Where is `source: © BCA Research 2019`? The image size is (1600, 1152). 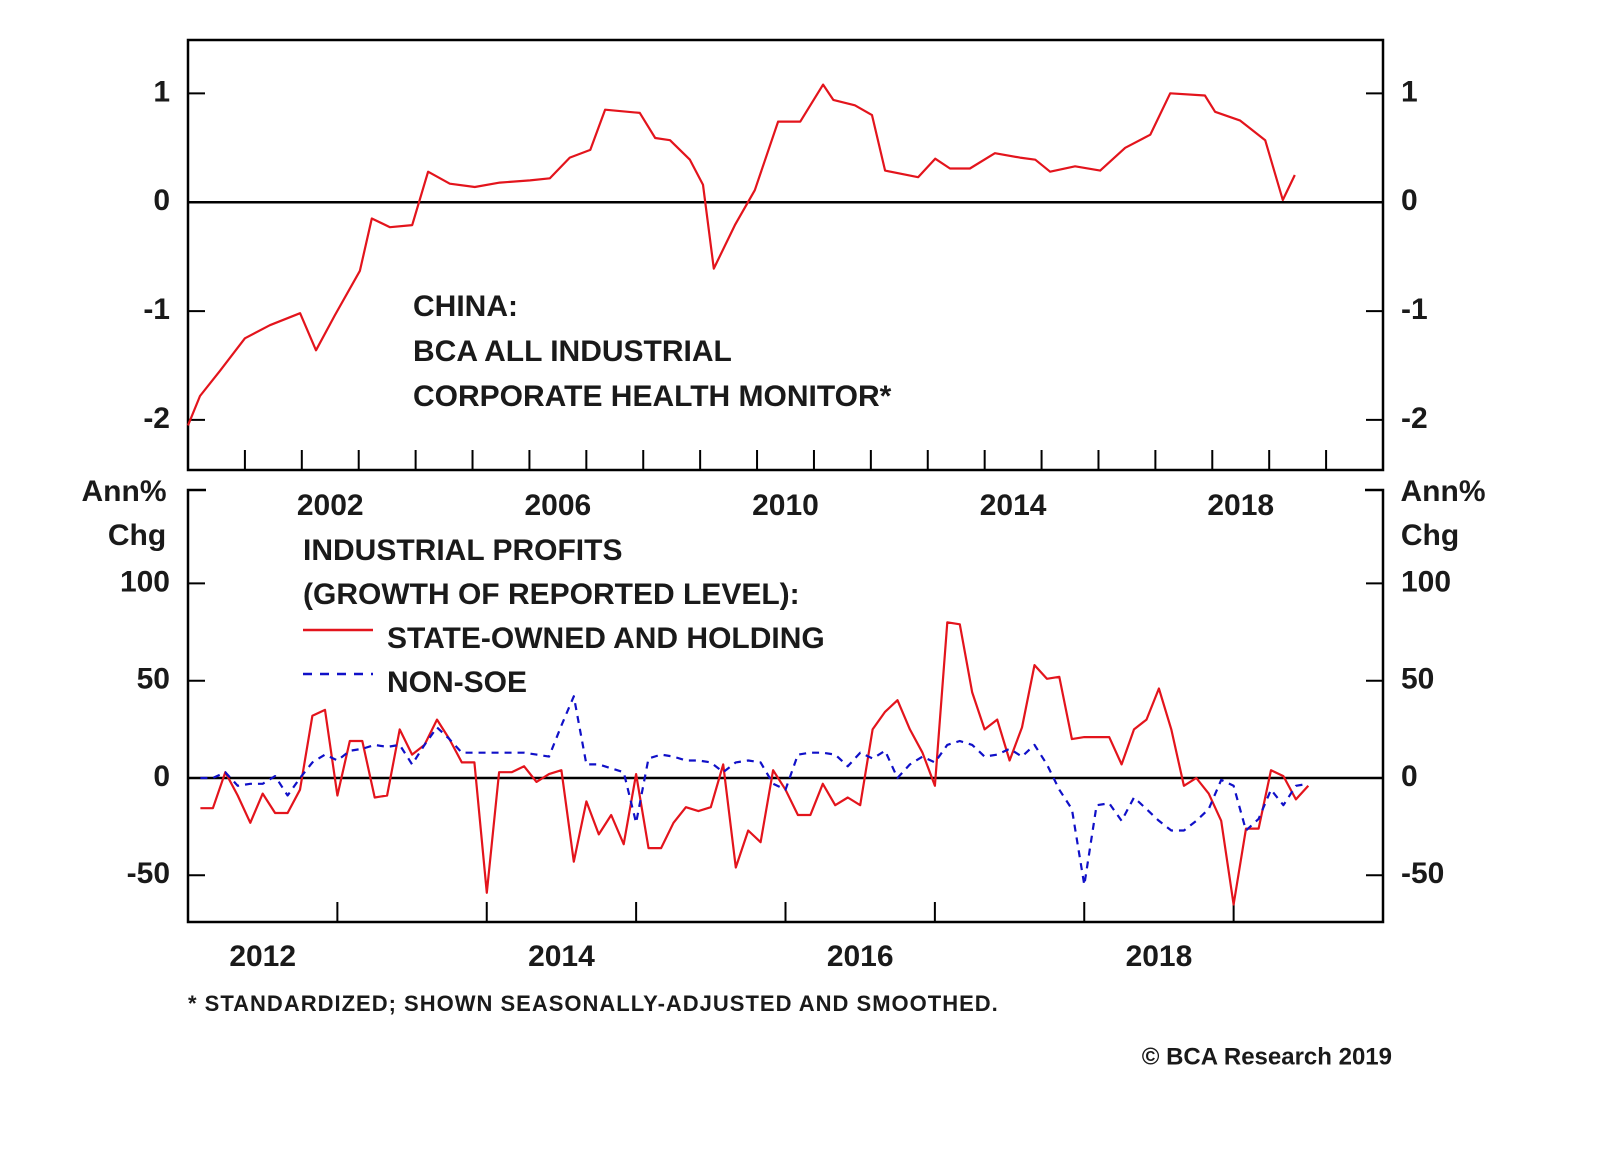
source: © BCA Research 2019 is located at coordinates (1267, 1056).